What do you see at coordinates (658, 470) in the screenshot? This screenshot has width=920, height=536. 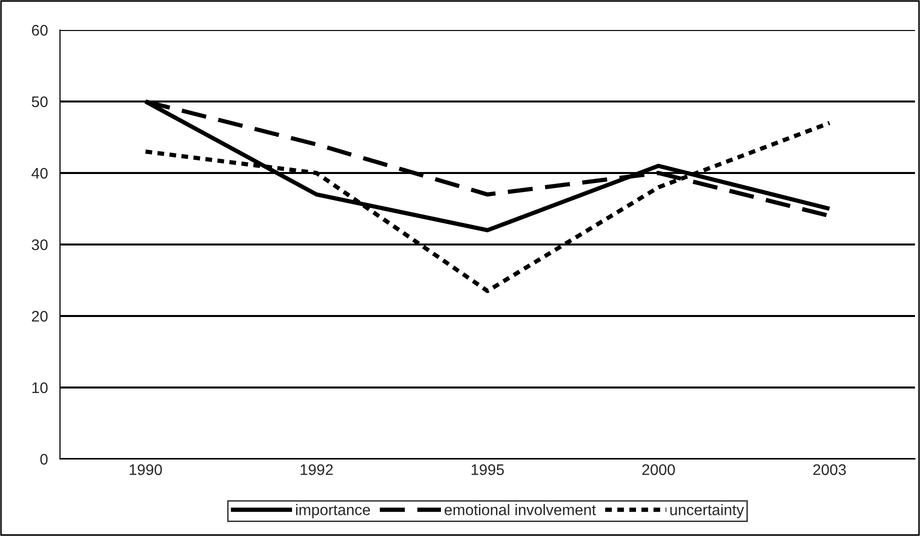 I see `x-tick-label: 2000` at bounding box center [658, 470].